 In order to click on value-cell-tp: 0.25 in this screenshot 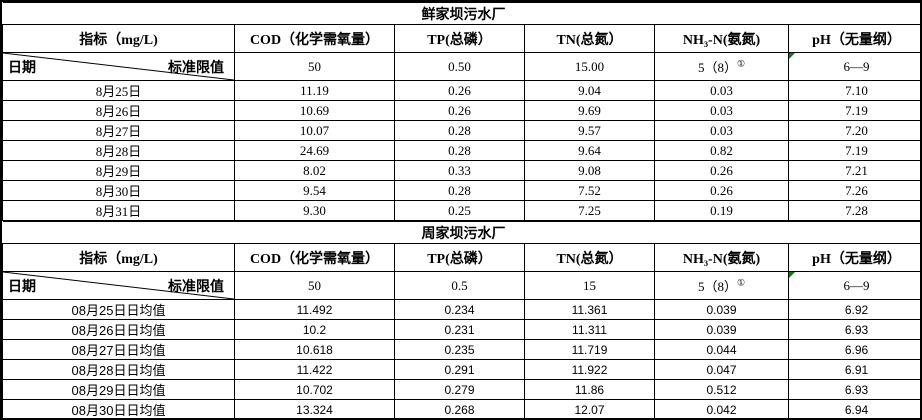, I will do `click(459, 210)`.